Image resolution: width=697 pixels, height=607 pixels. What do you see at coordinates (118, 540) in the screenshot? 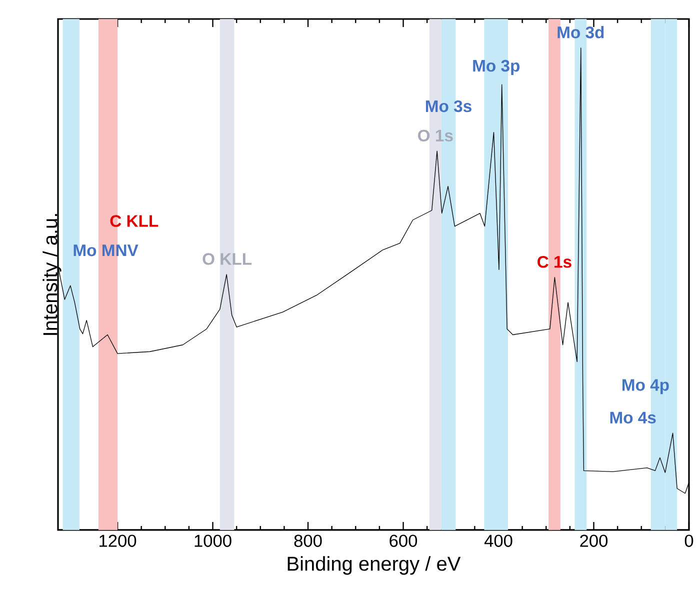
I see `x-tick-label: 1200` at bounding box center [118, 540].